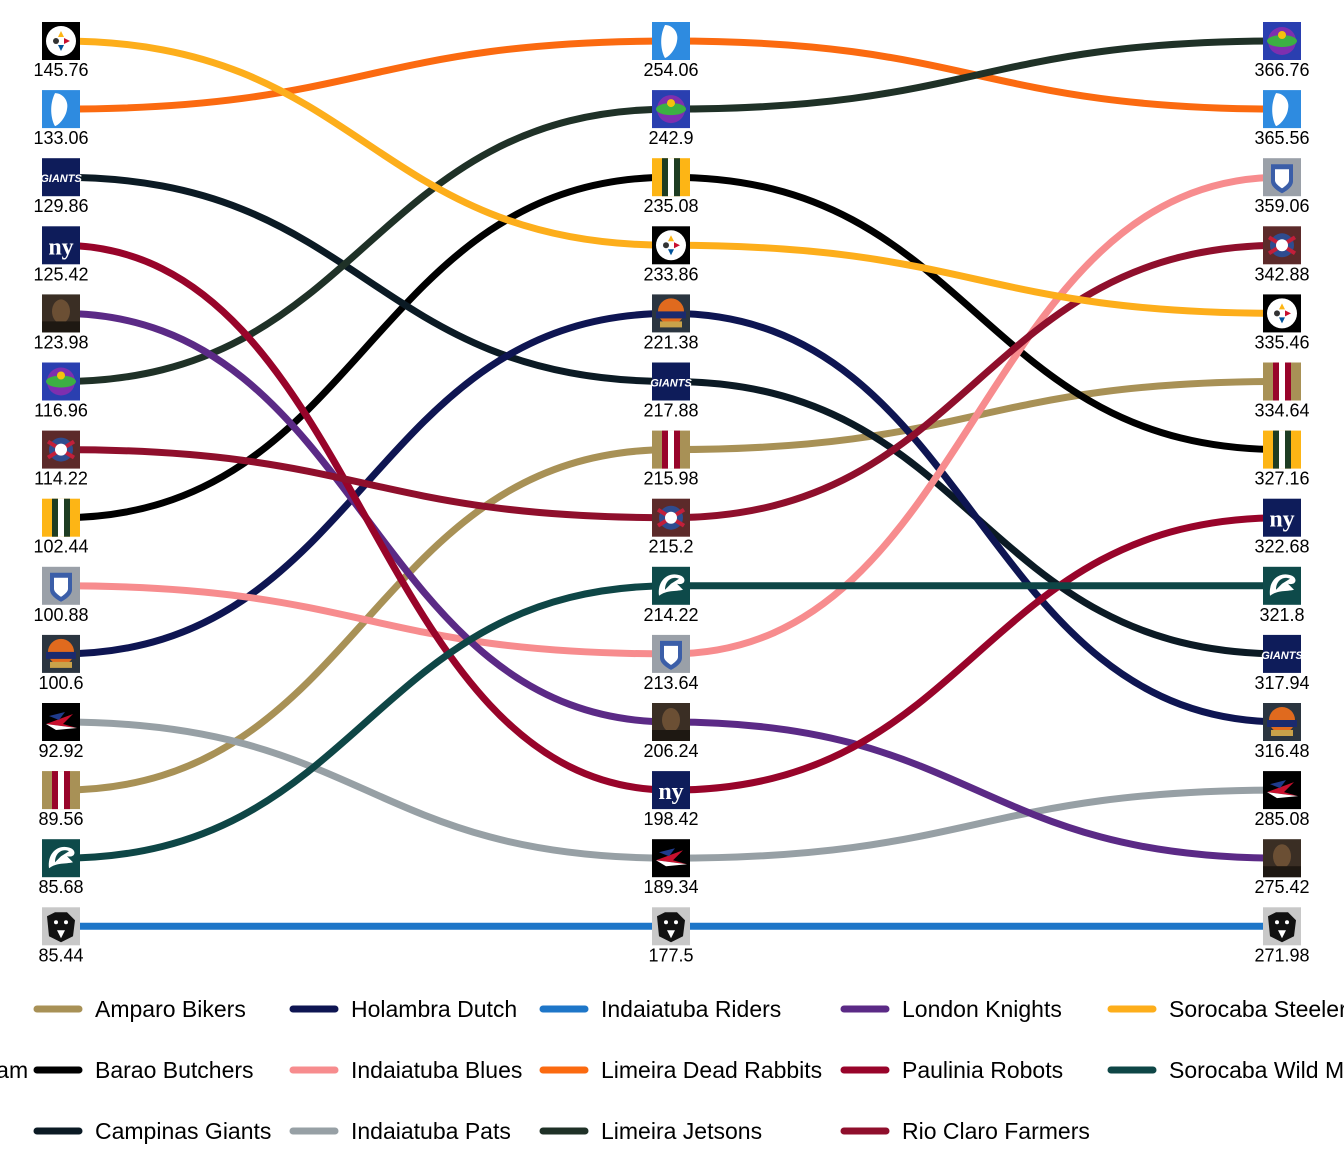 The height and width of the screenshot is (1152, 1344). I want to click on gold-red-stripes-icon, so click(61, 790).